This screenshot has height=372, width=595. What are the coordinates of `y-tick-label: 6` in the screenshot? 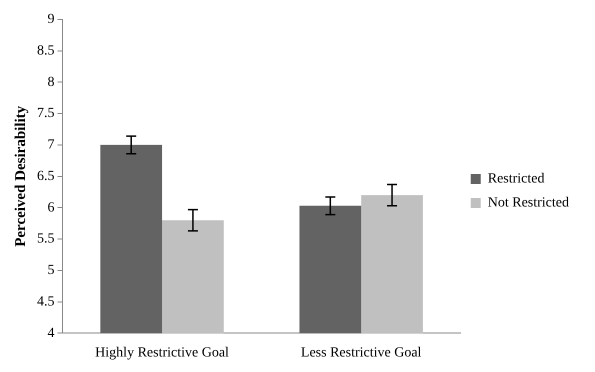 It's located at (51, 208).